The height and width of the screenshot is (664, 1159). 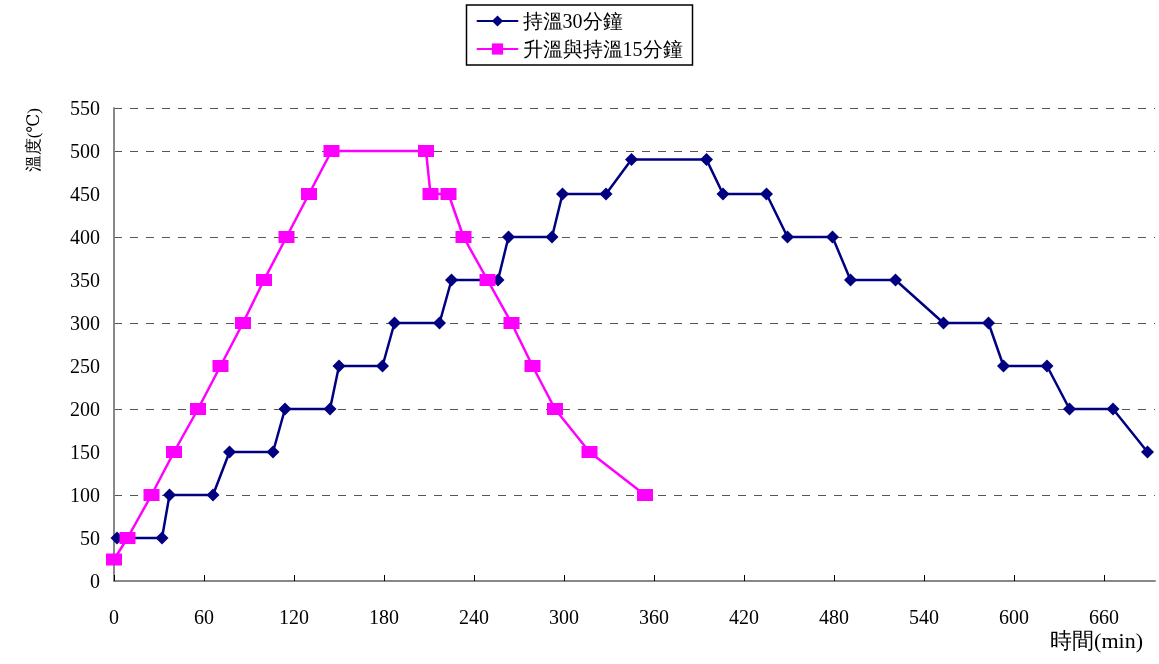 I want to click on y-axis-title: 溫度(℃), so click(x=33, y=140).